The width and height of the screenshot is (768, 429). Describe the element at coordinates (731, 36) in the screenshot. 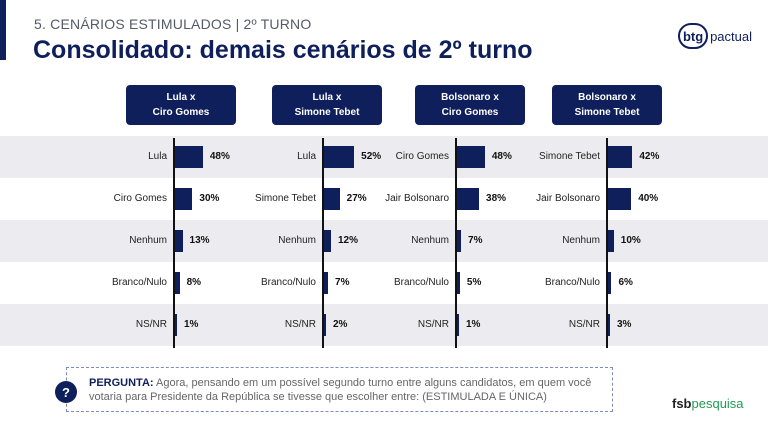

I see `btg-logo-word: pactual` at that location.